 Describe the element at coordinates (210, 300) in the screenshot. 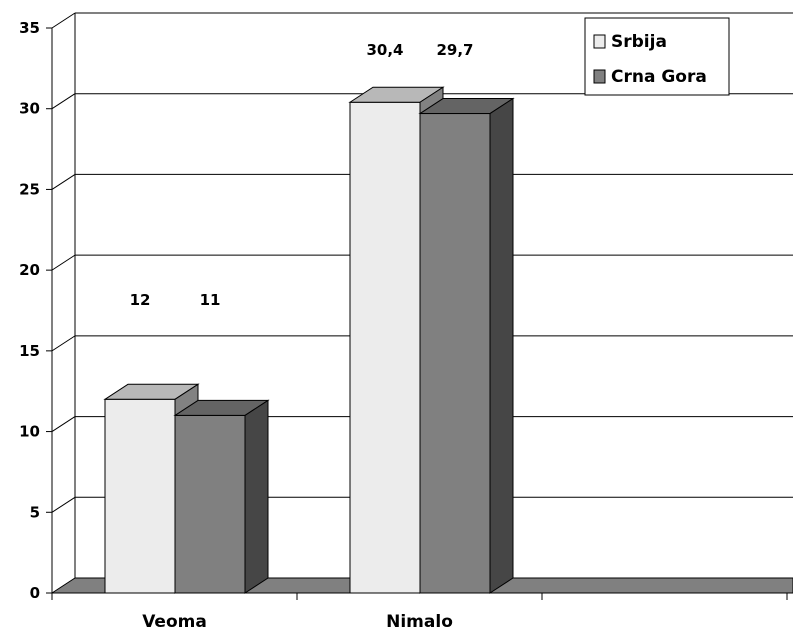

I see `data-label: 11` at that location.